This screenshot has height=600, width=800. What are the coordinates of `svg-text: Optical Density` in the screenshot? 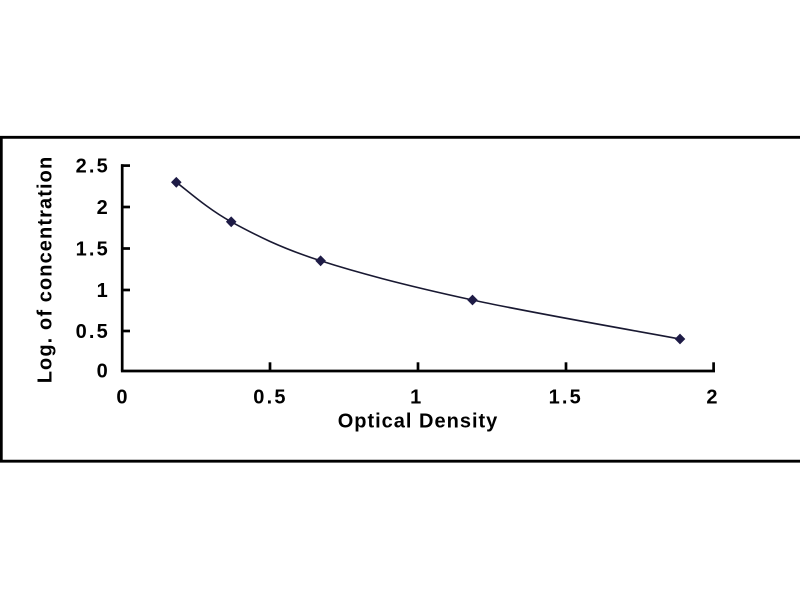 It's located at (418, 421).